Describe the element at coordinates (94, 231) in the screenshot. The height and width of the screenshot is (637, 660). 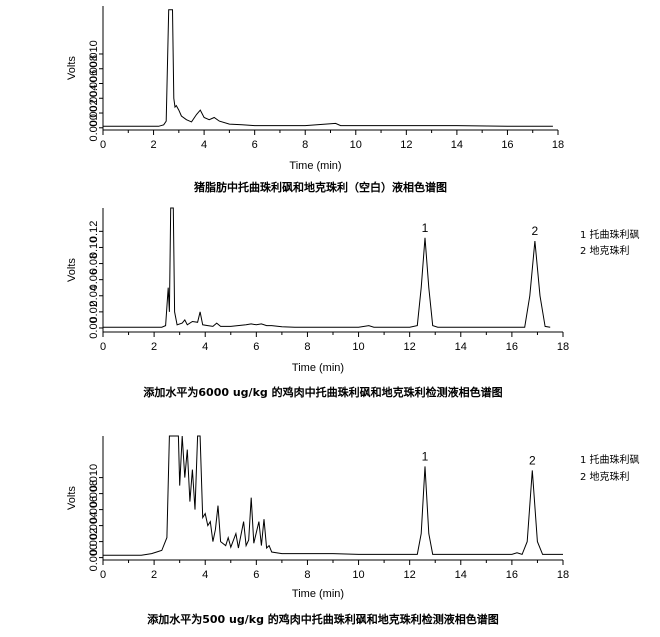
I see `y-tick-label: 0.12` at that location.